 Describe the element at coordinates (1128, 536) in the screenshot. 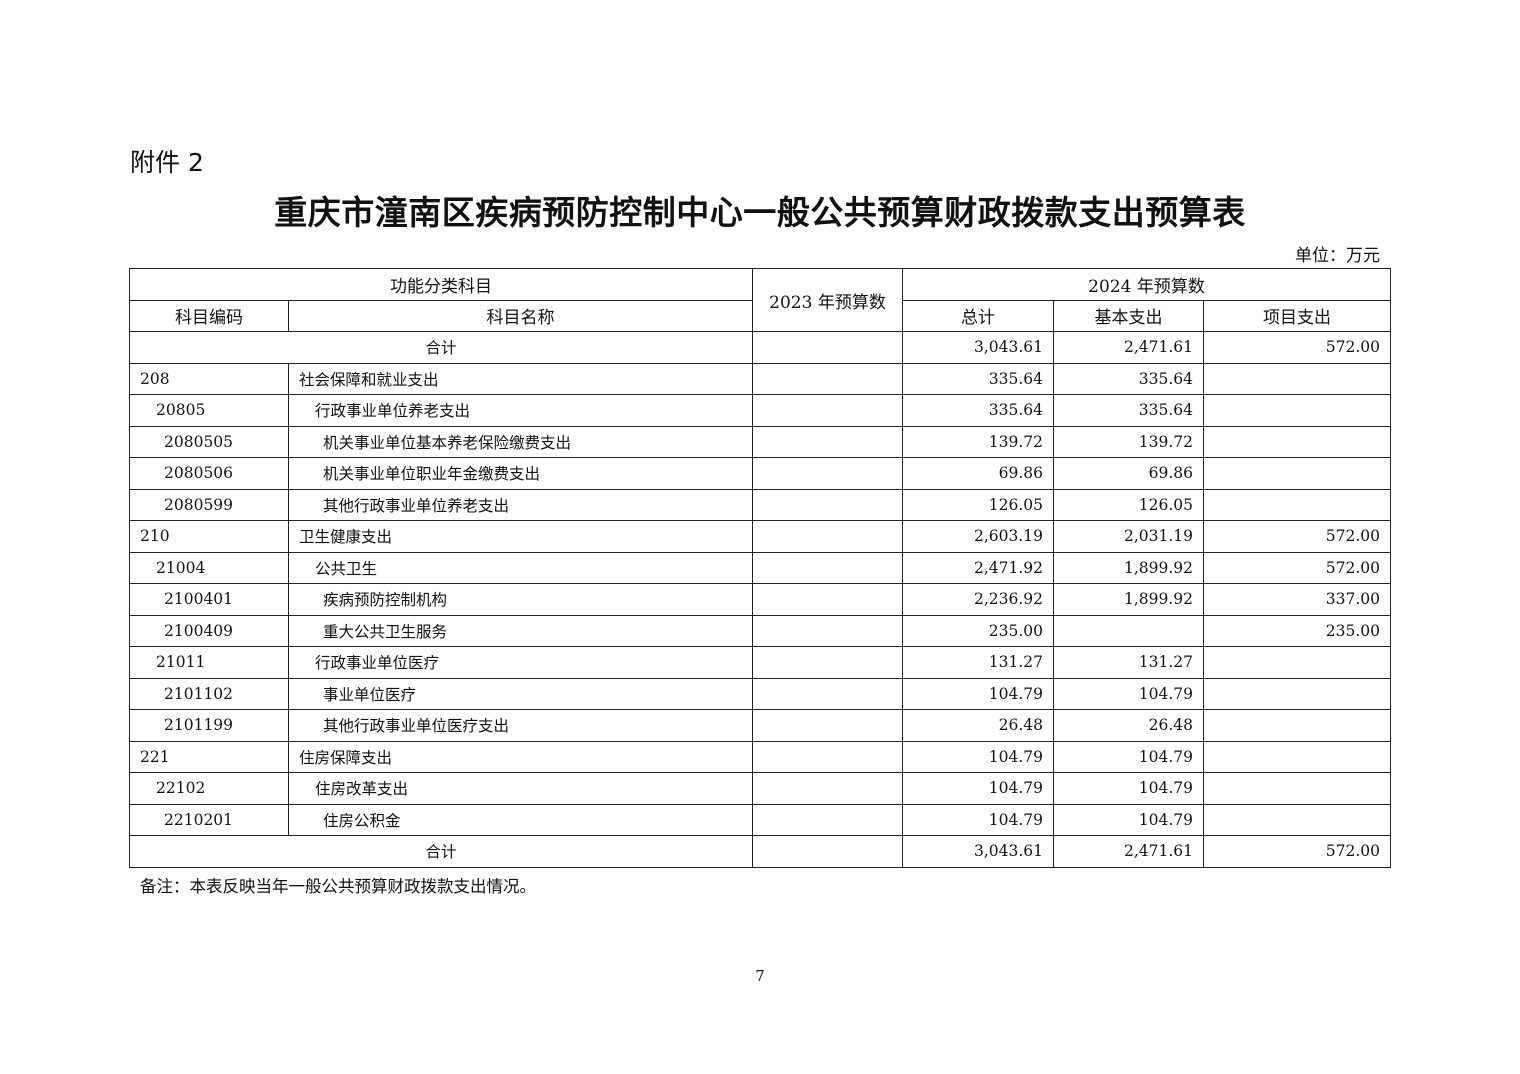

I see `cell-basic: 2,031.19` at that location.